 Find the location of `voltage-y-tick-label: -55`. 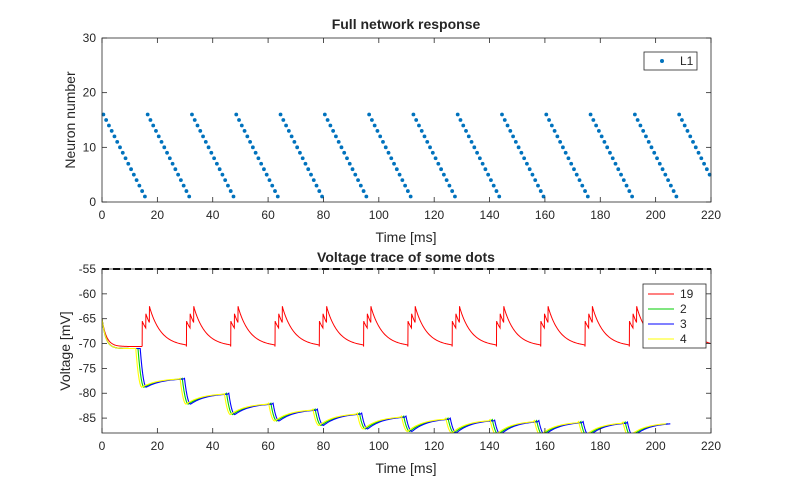

voltage-y-tick-label: -55 is located at coordinates (88, 269).